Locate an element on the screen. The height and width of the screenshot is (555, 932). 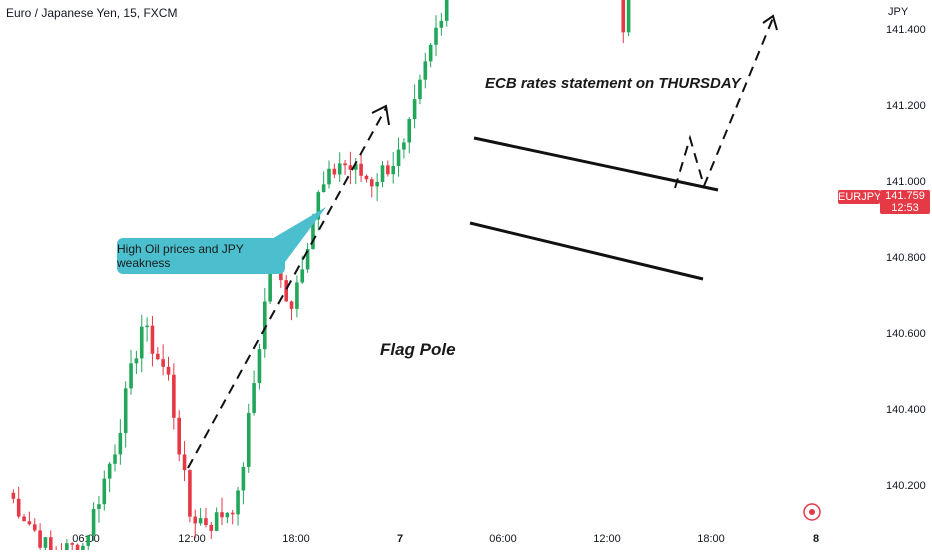
price-tick-label: 140.200 is located at coordinates (906, 486).